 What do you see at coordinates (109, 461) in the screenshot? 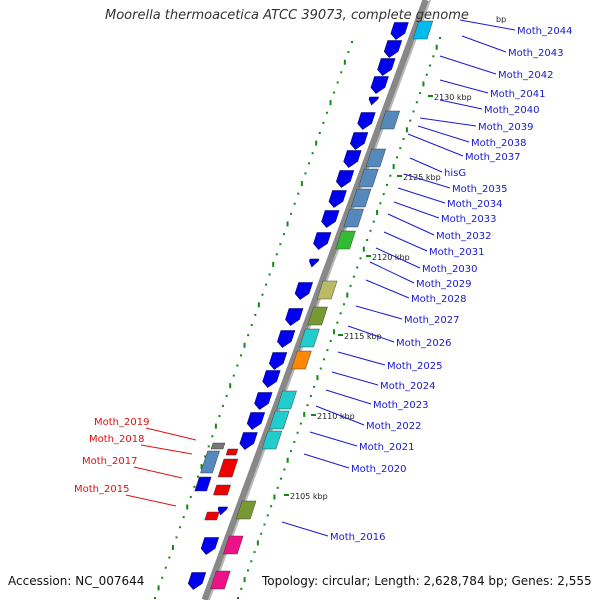
I see `reverse-gene-label: Moth_2017` at bounding box center [109, 461].